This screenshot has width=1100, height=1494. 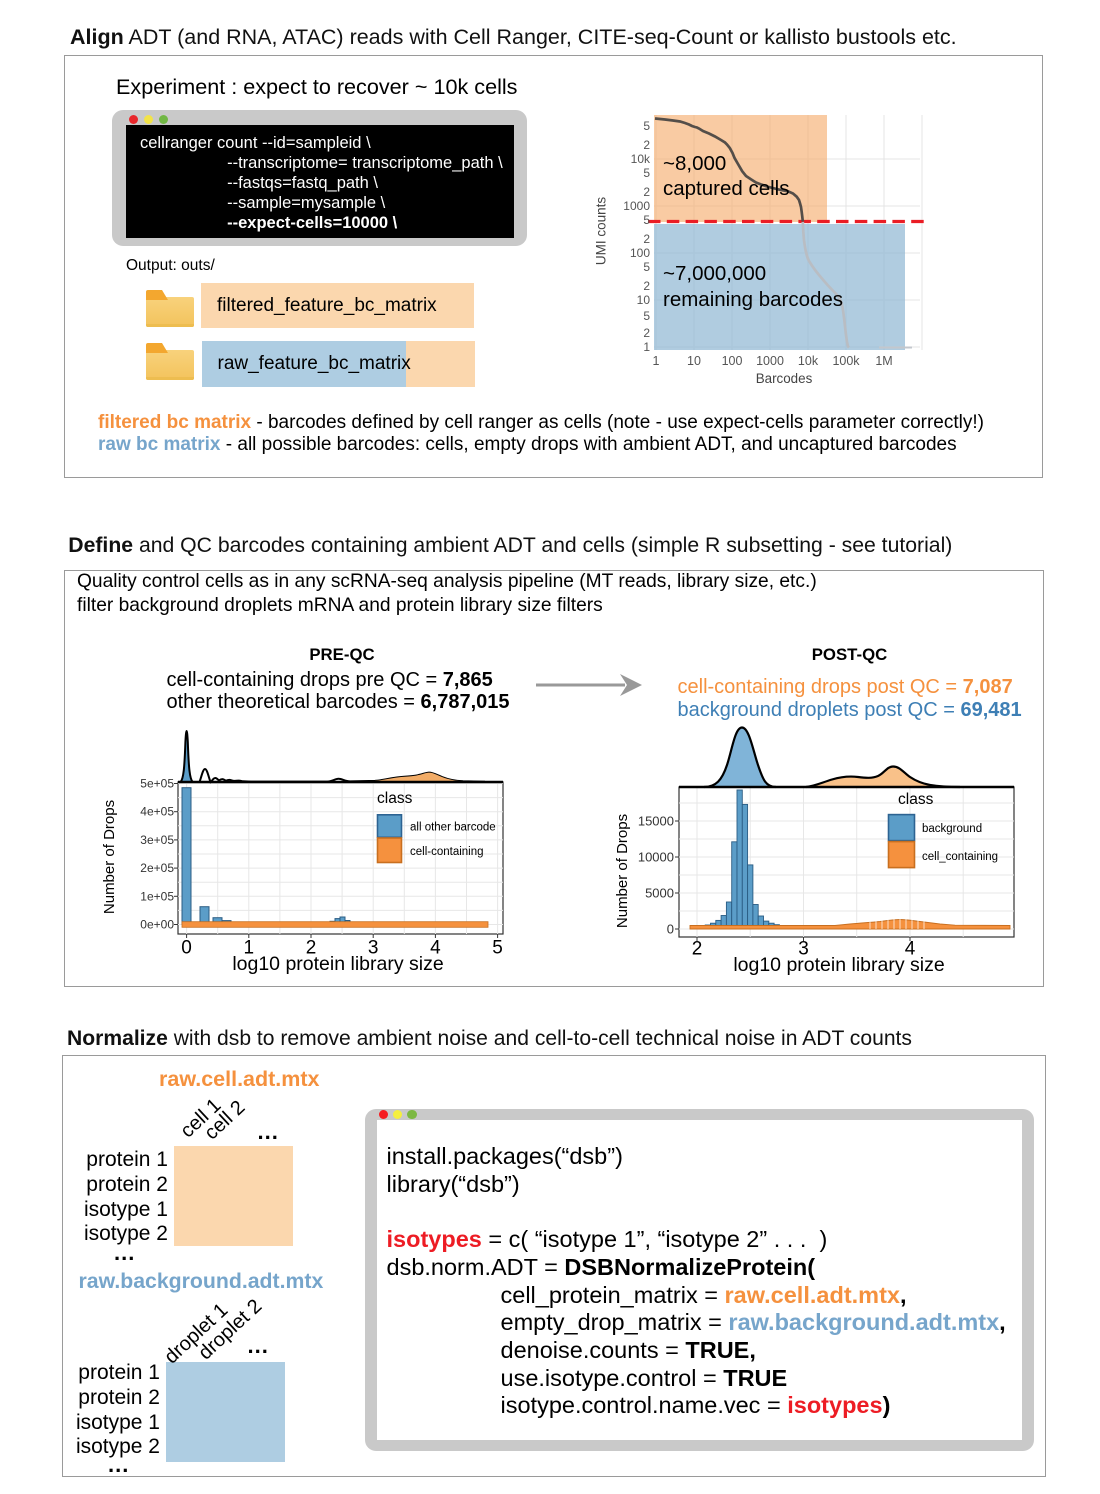 What do you see at coordinates (157, 840) in the screenshot?
I see `svg-text: 3e+05` at bounding box center [157, 840].